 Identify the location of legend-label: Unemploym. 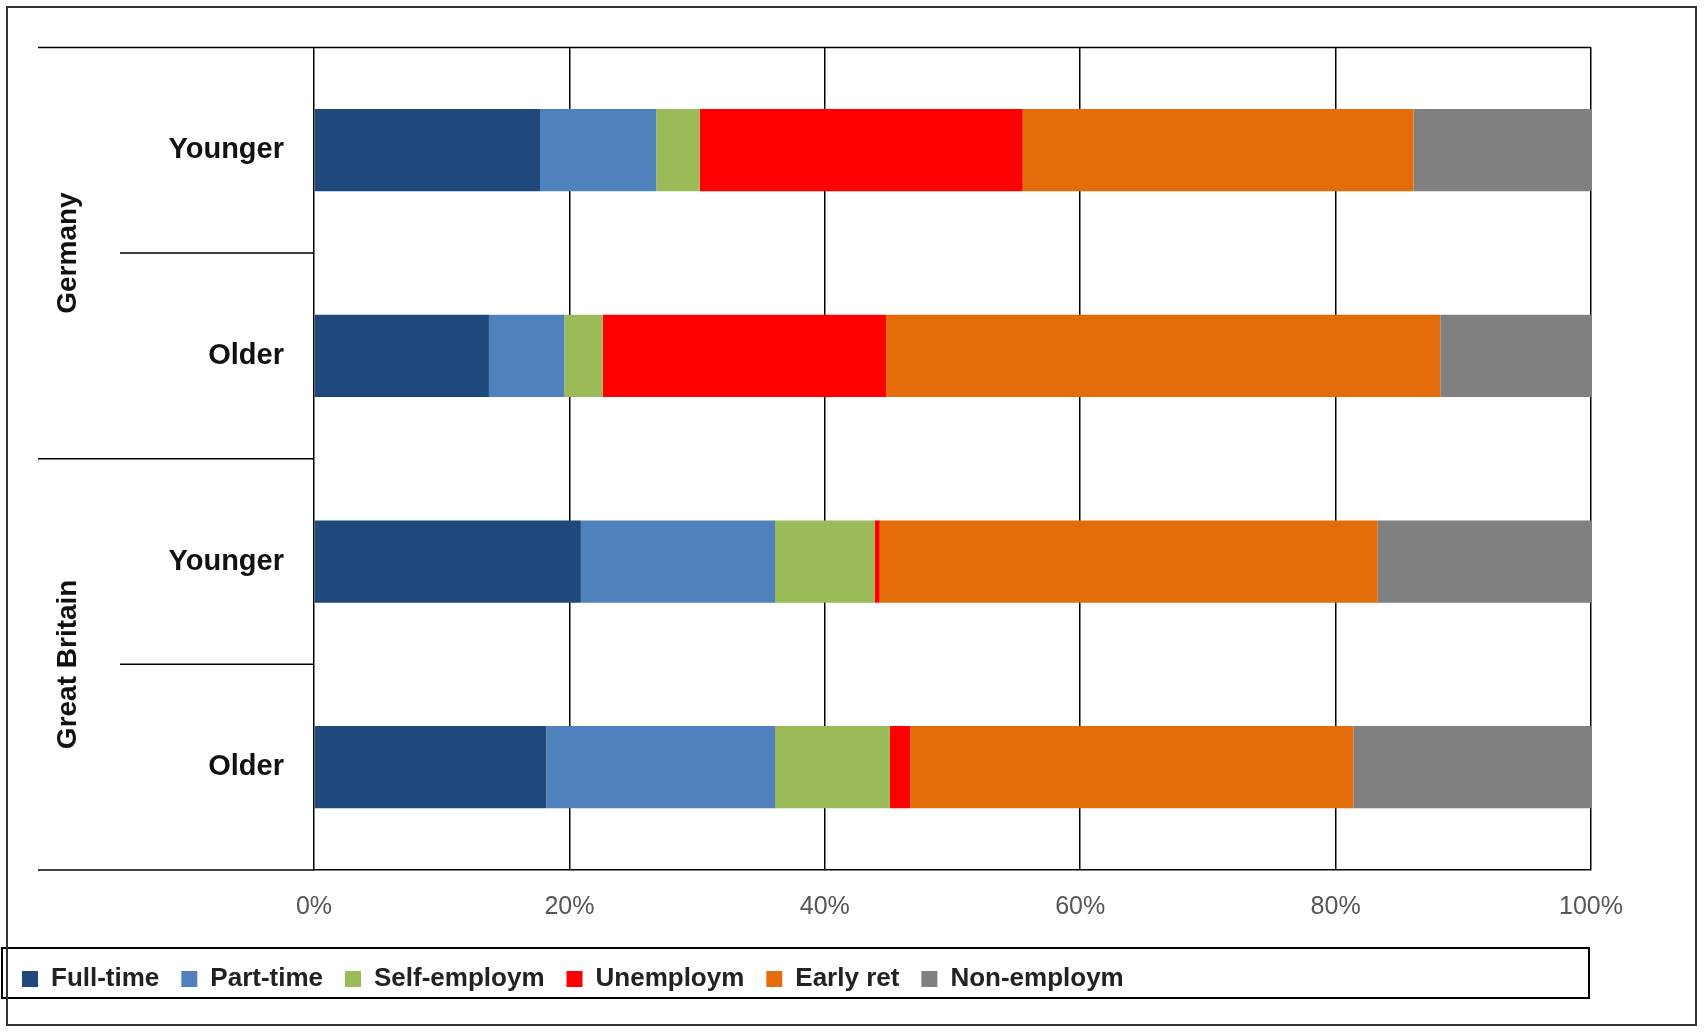
(670, 977).